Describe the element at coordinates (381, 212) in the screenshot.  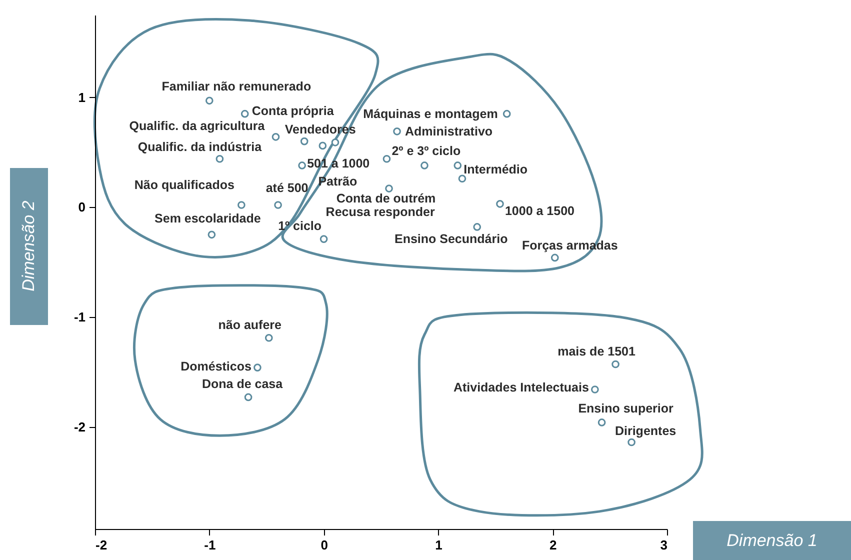
I see `annotation: Recusa responder` at that location.